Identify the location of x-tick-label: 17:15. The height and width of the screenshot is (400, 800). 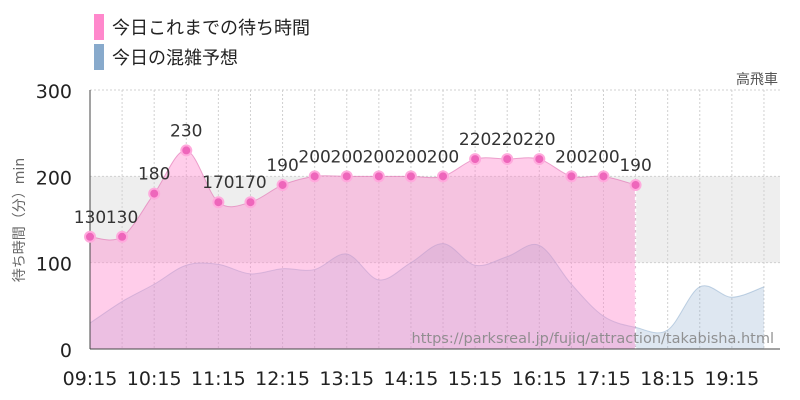
(603, 379).